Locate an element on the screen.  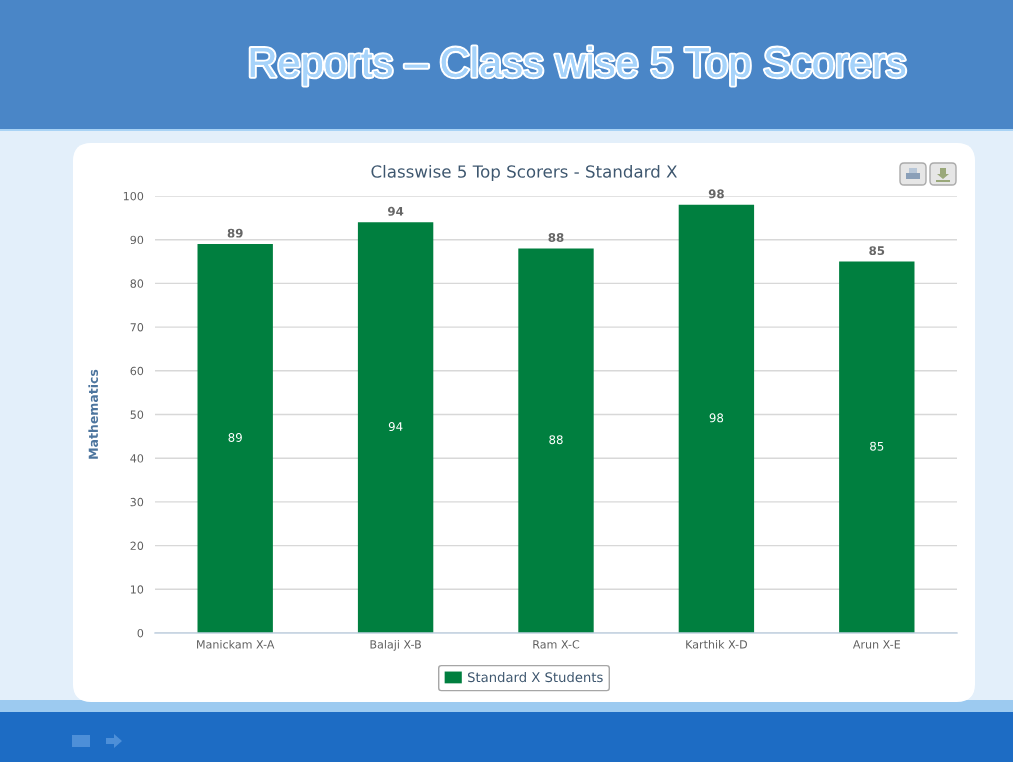
annotation: 85 is located at coordinates (877, 446).